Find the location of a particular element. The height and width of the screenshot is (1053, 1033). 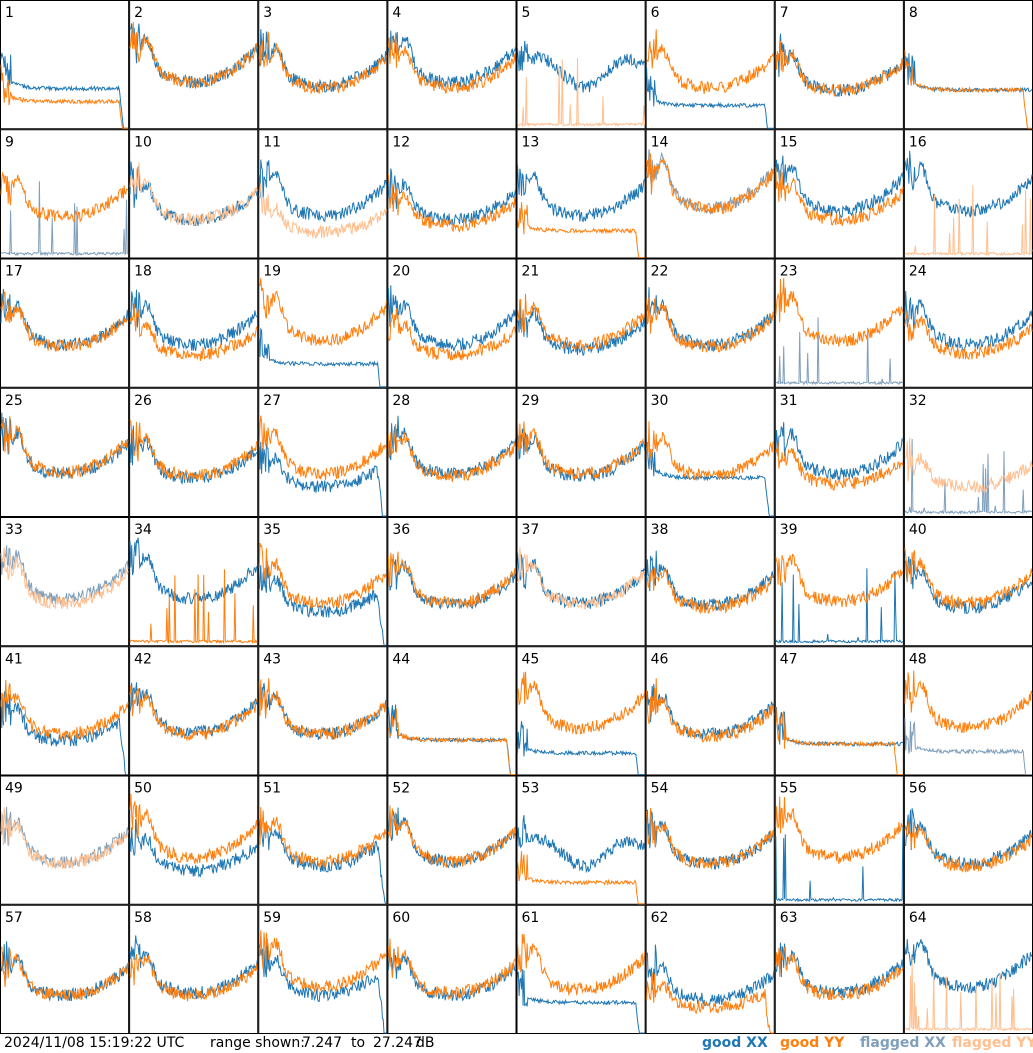

panel-1-yy-line is located at coordinates (64, 96).